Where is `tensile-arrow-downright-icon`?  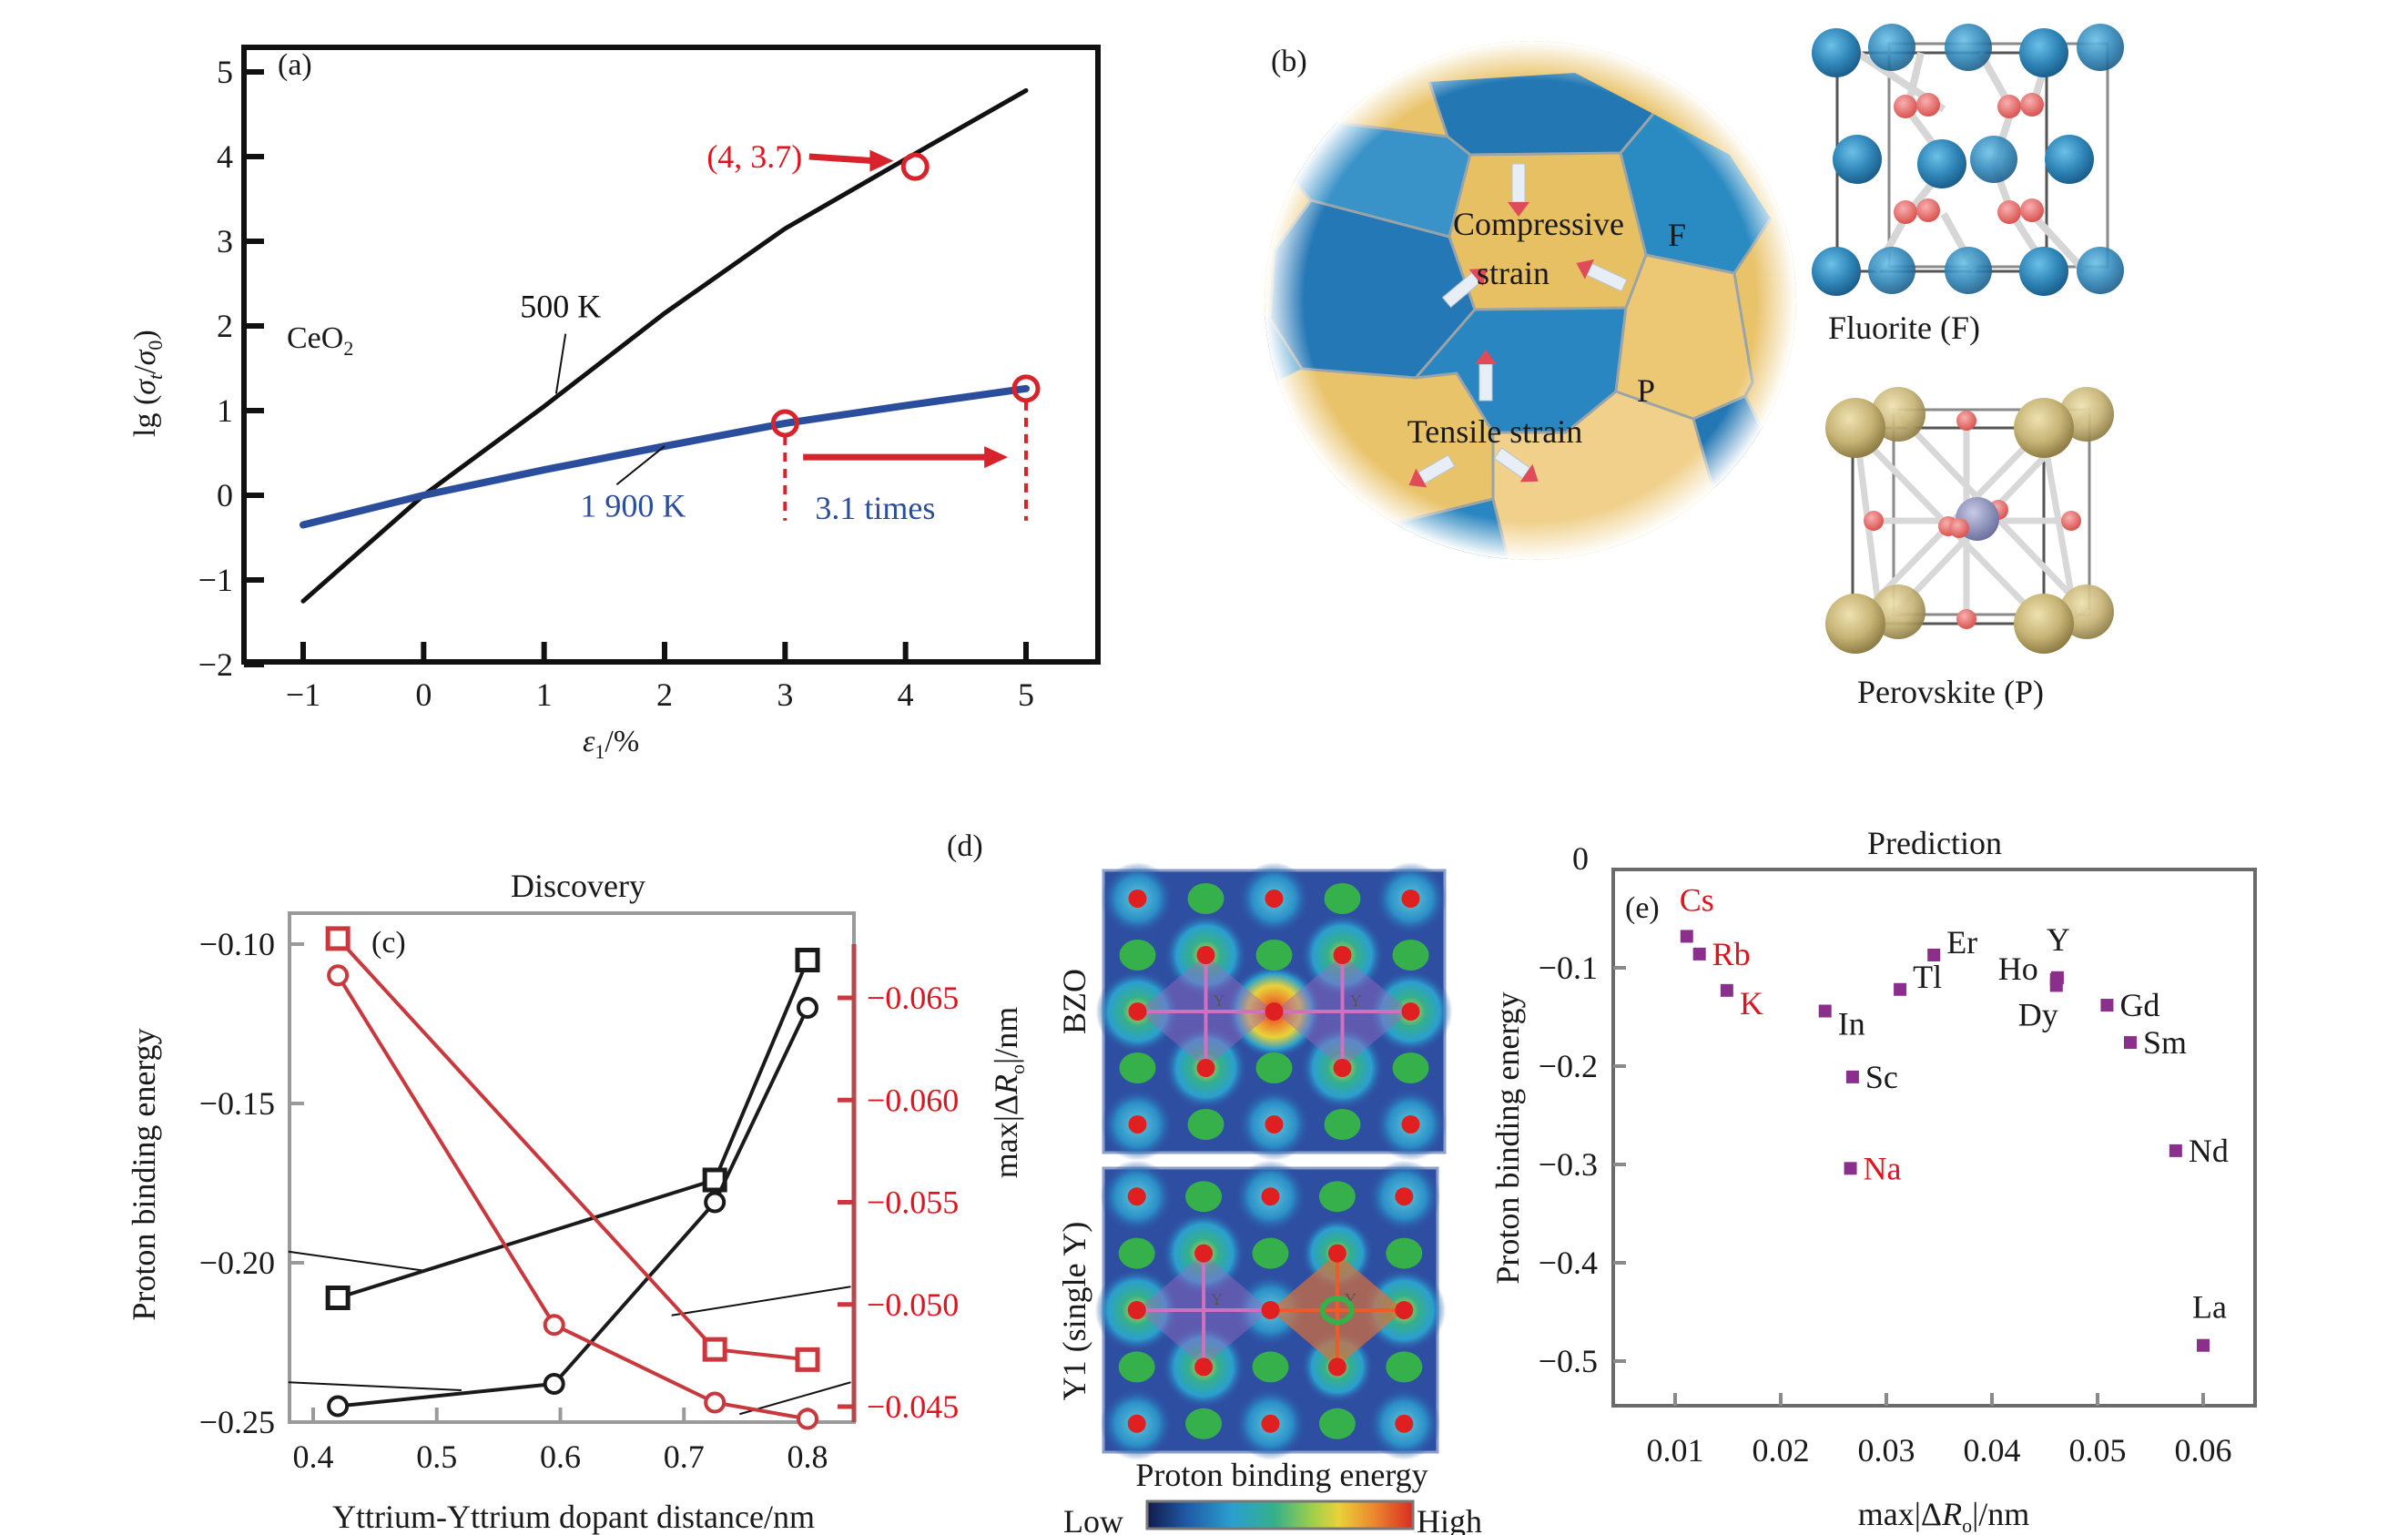 tensile-arrow-downright-icon is located at coordinates (1516, 465).